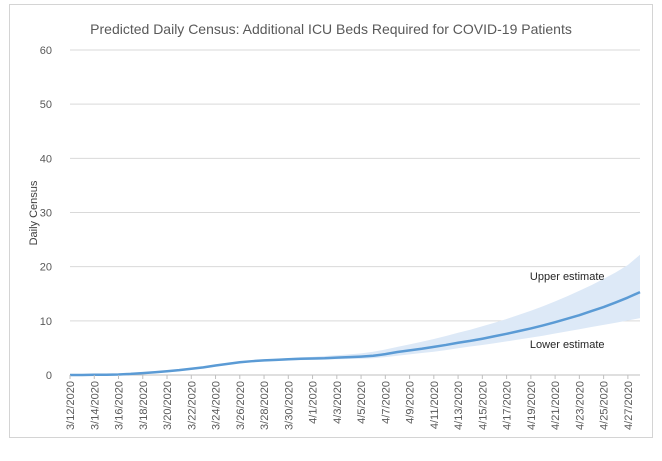 The height and width of the screenshot is (461, 662). Describe the element at coordinates (217, 405) in the screenshot. I see `x-tick-label: 3/24/2020` at that location.